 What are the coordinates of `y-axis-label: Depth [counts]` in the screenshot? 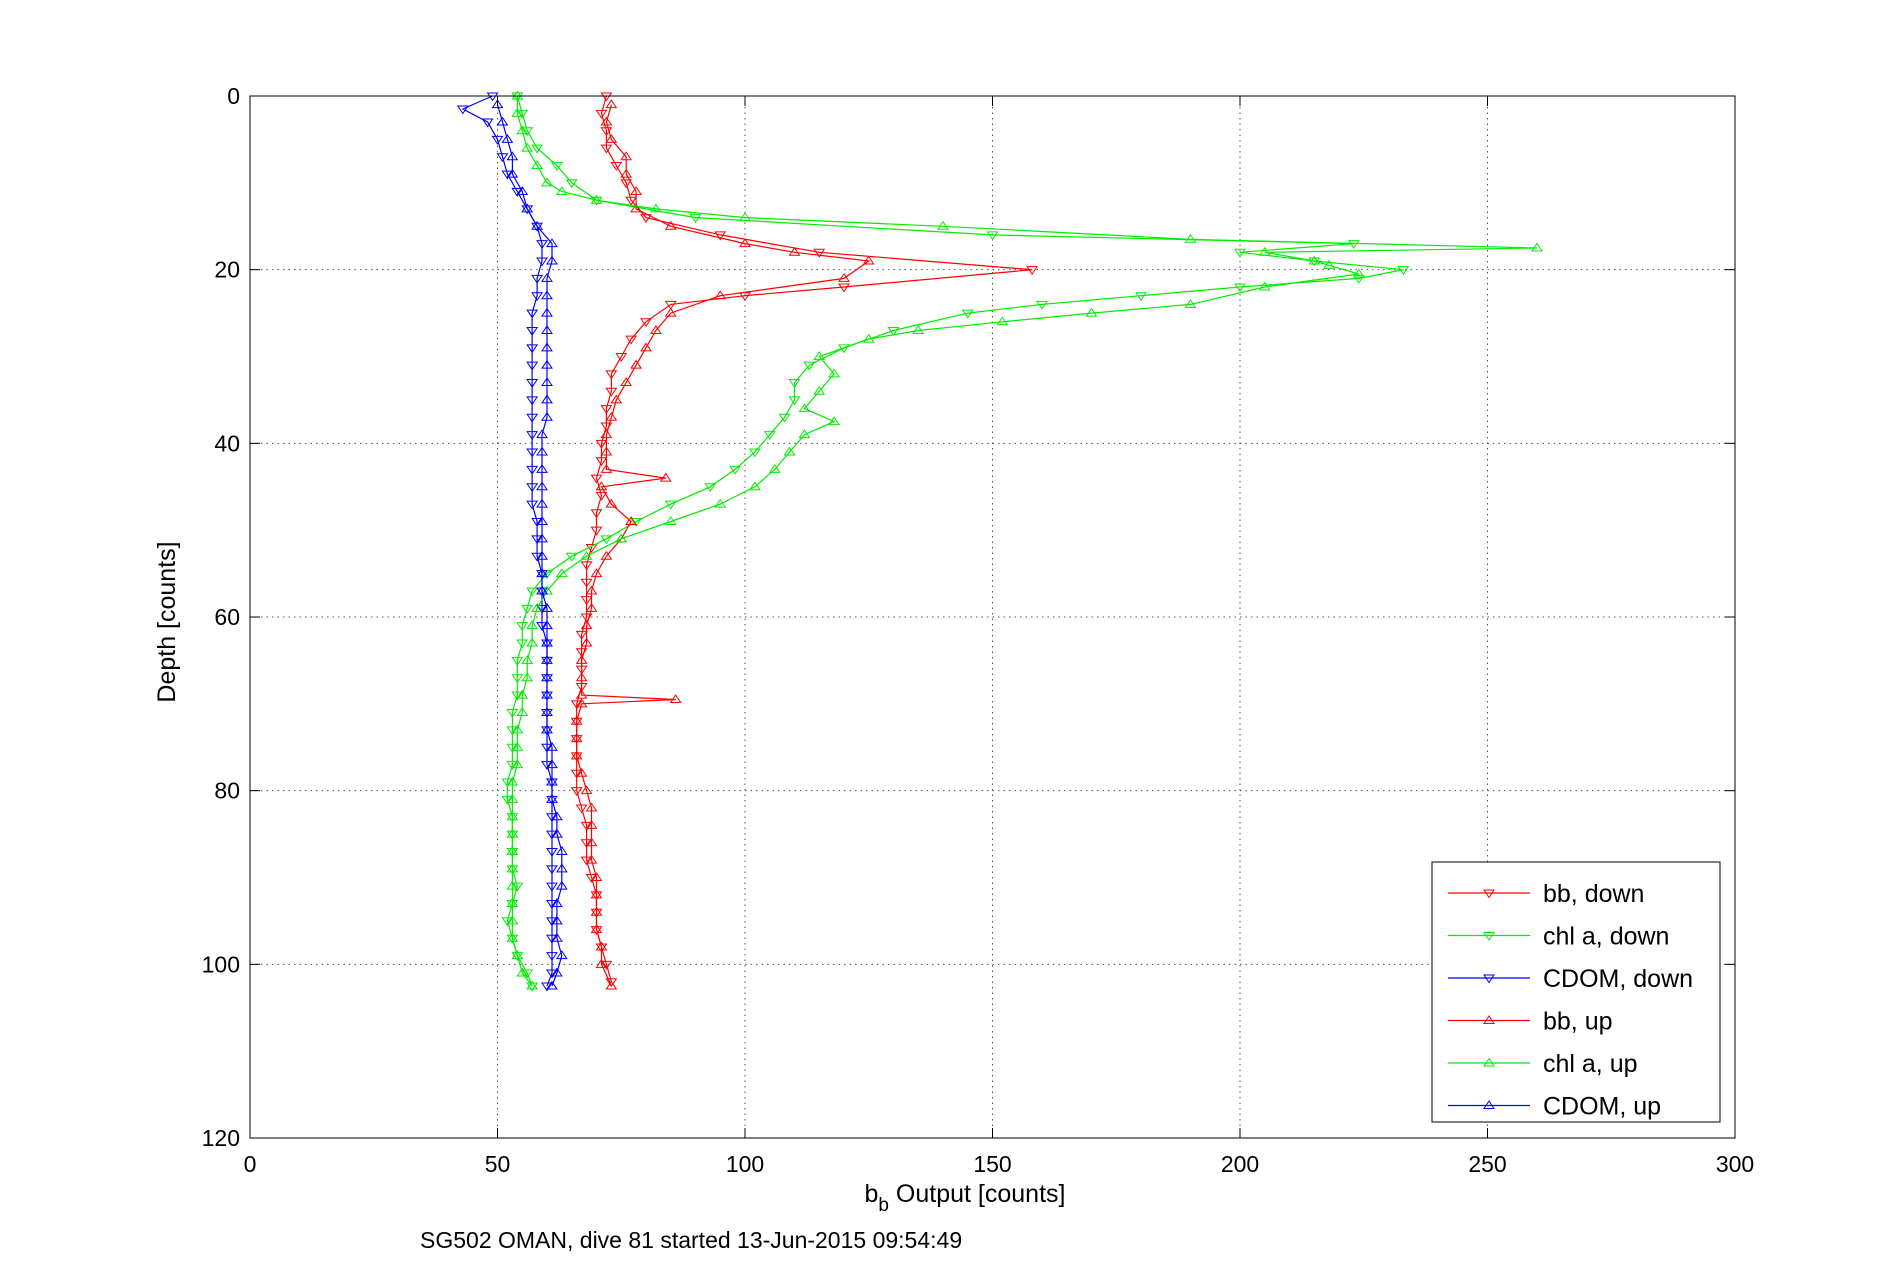 It's located at (167, 621).